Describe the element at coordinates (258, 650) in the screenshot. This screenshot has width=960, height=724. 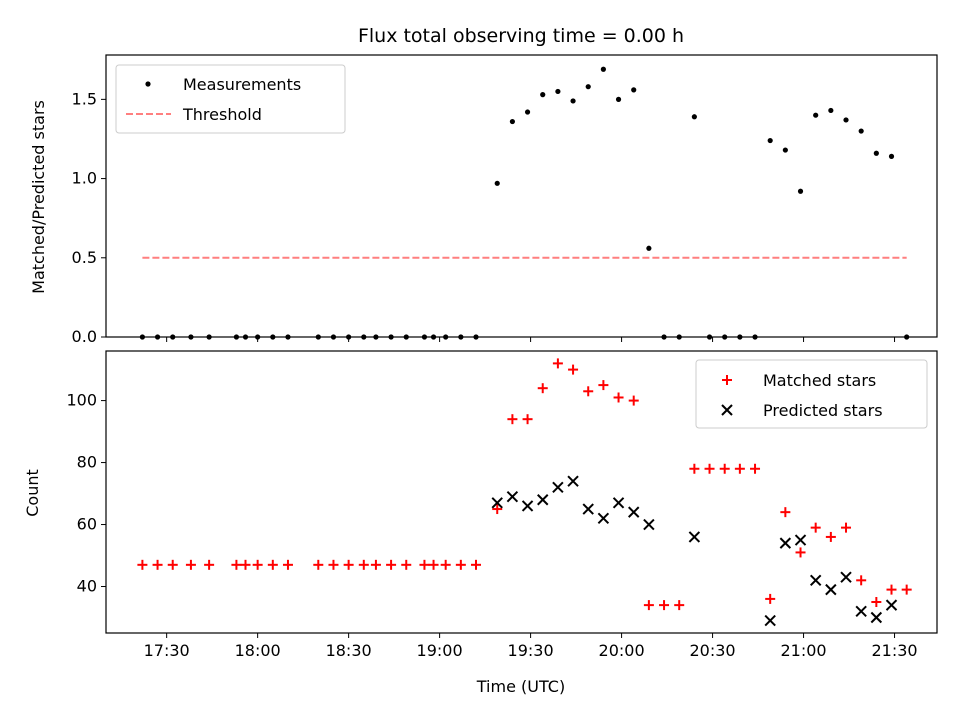
I see `x-tick-label: 18:00` at that location.